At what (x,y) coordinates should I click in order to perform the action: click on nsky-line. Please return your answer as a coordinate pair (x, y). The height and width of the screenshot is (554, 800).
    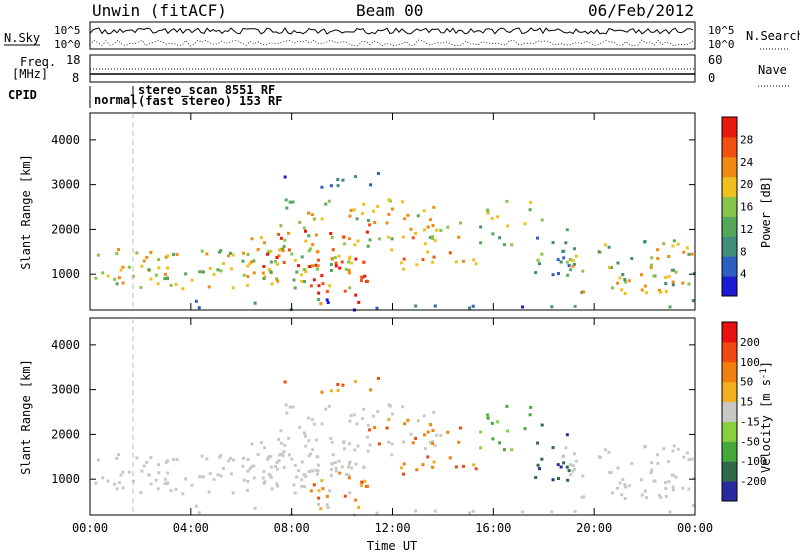
    Looking at the image, I should click on (391, 31).